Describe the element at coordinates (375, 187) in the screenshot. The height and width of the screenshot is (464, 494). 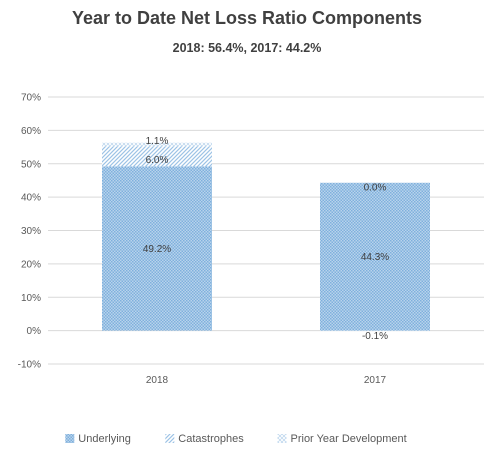
I see `data-label: 0.0%` at that location.